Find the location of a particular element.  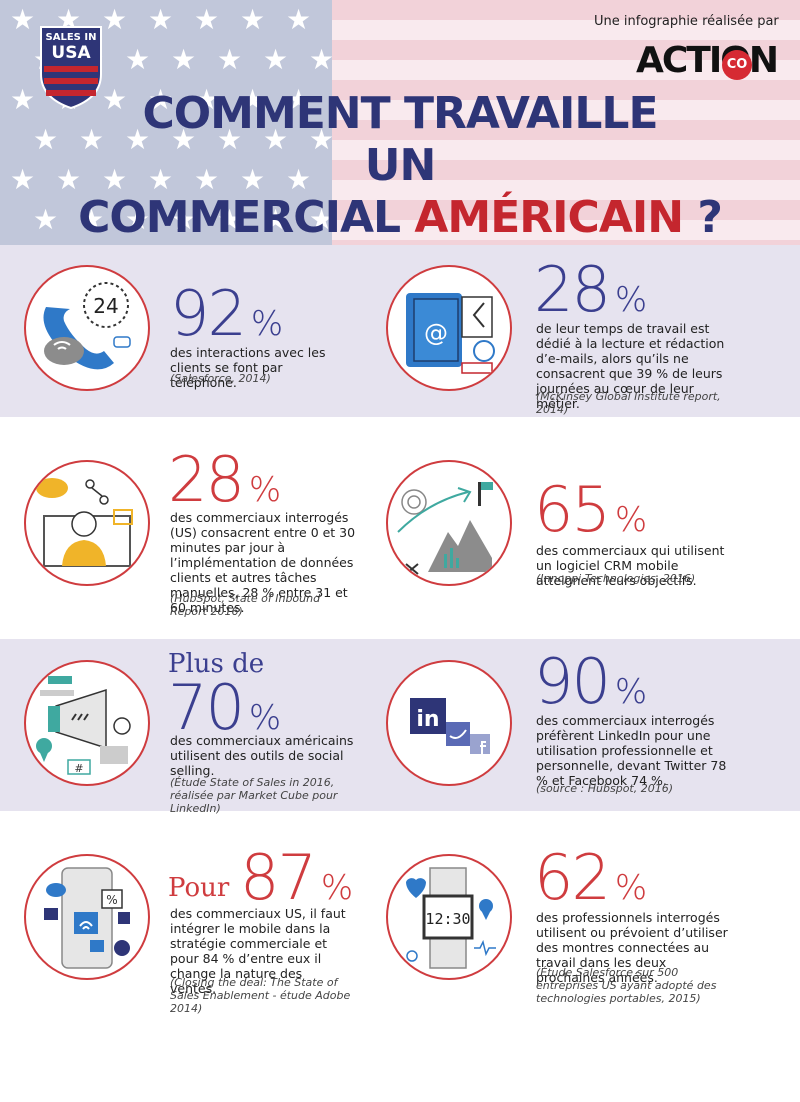

actionco-logo-badge: CO is located at coordinates (737, 65).